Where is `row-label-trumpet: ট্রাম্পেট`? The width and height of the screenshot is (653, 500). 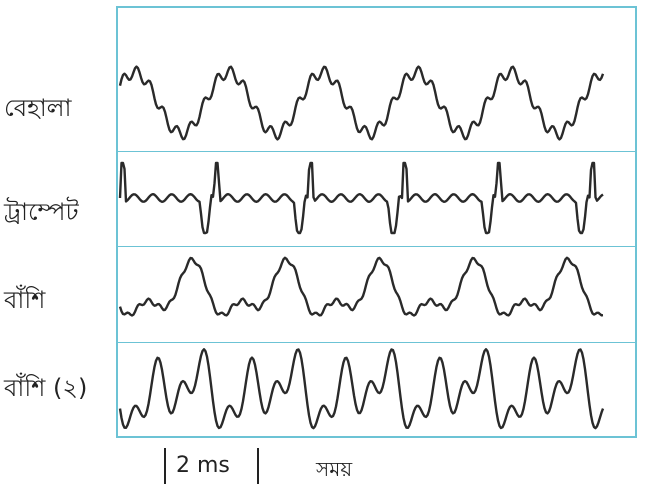 row-label-trumpet: ট্রাম্পেট is located at coordinates (41, 212).